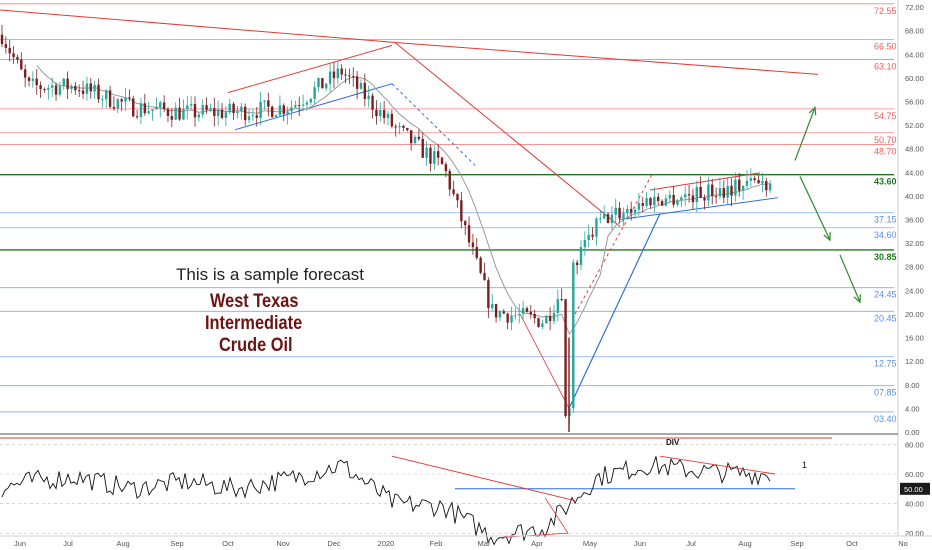  Describe the element at coordinates (885, 116) in the screenshot. I see `level-label-54.75: 54.75` at that location.